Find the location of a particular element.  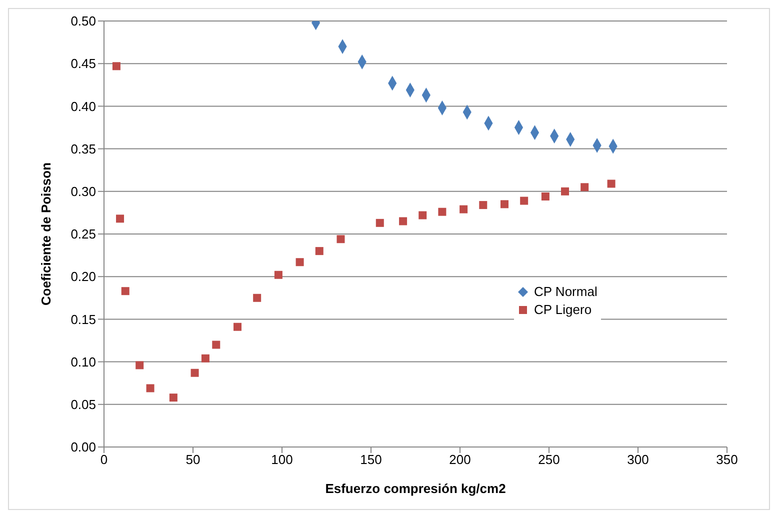

x-tick-label: 0 is located at coordinates (104, 460).